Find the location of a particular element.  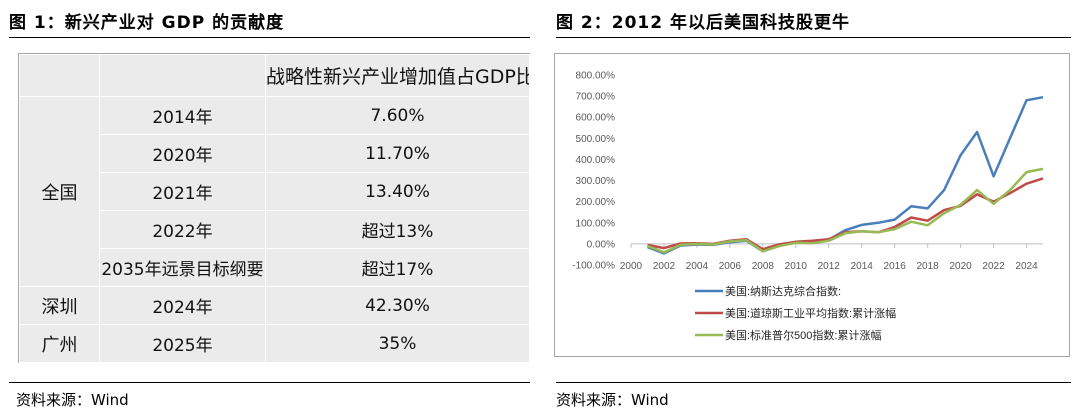

year-cell: 2021年 is located at coordinates (182, 191).